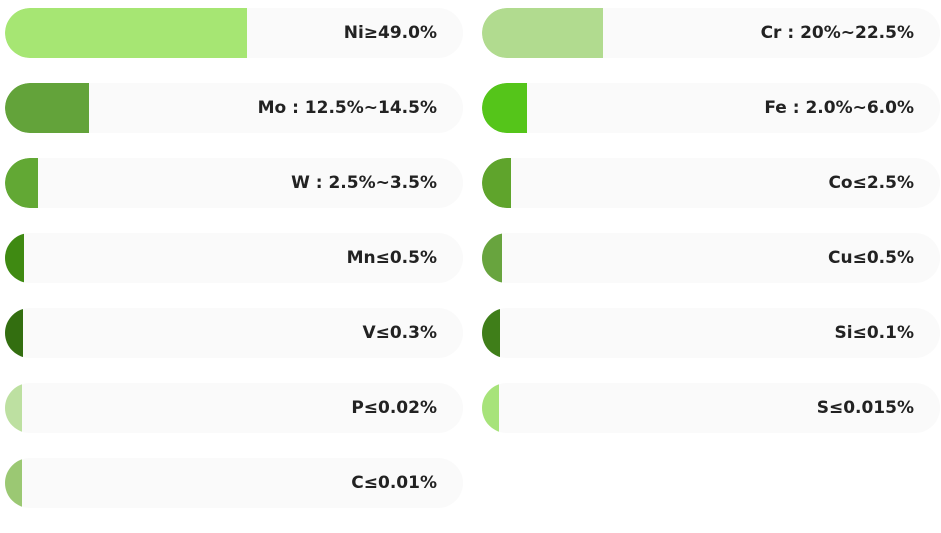 The height and width of the screenshot is (533, 941). I want to click on bar-track: W : 2.5%~3.5%, so click(234, 183).